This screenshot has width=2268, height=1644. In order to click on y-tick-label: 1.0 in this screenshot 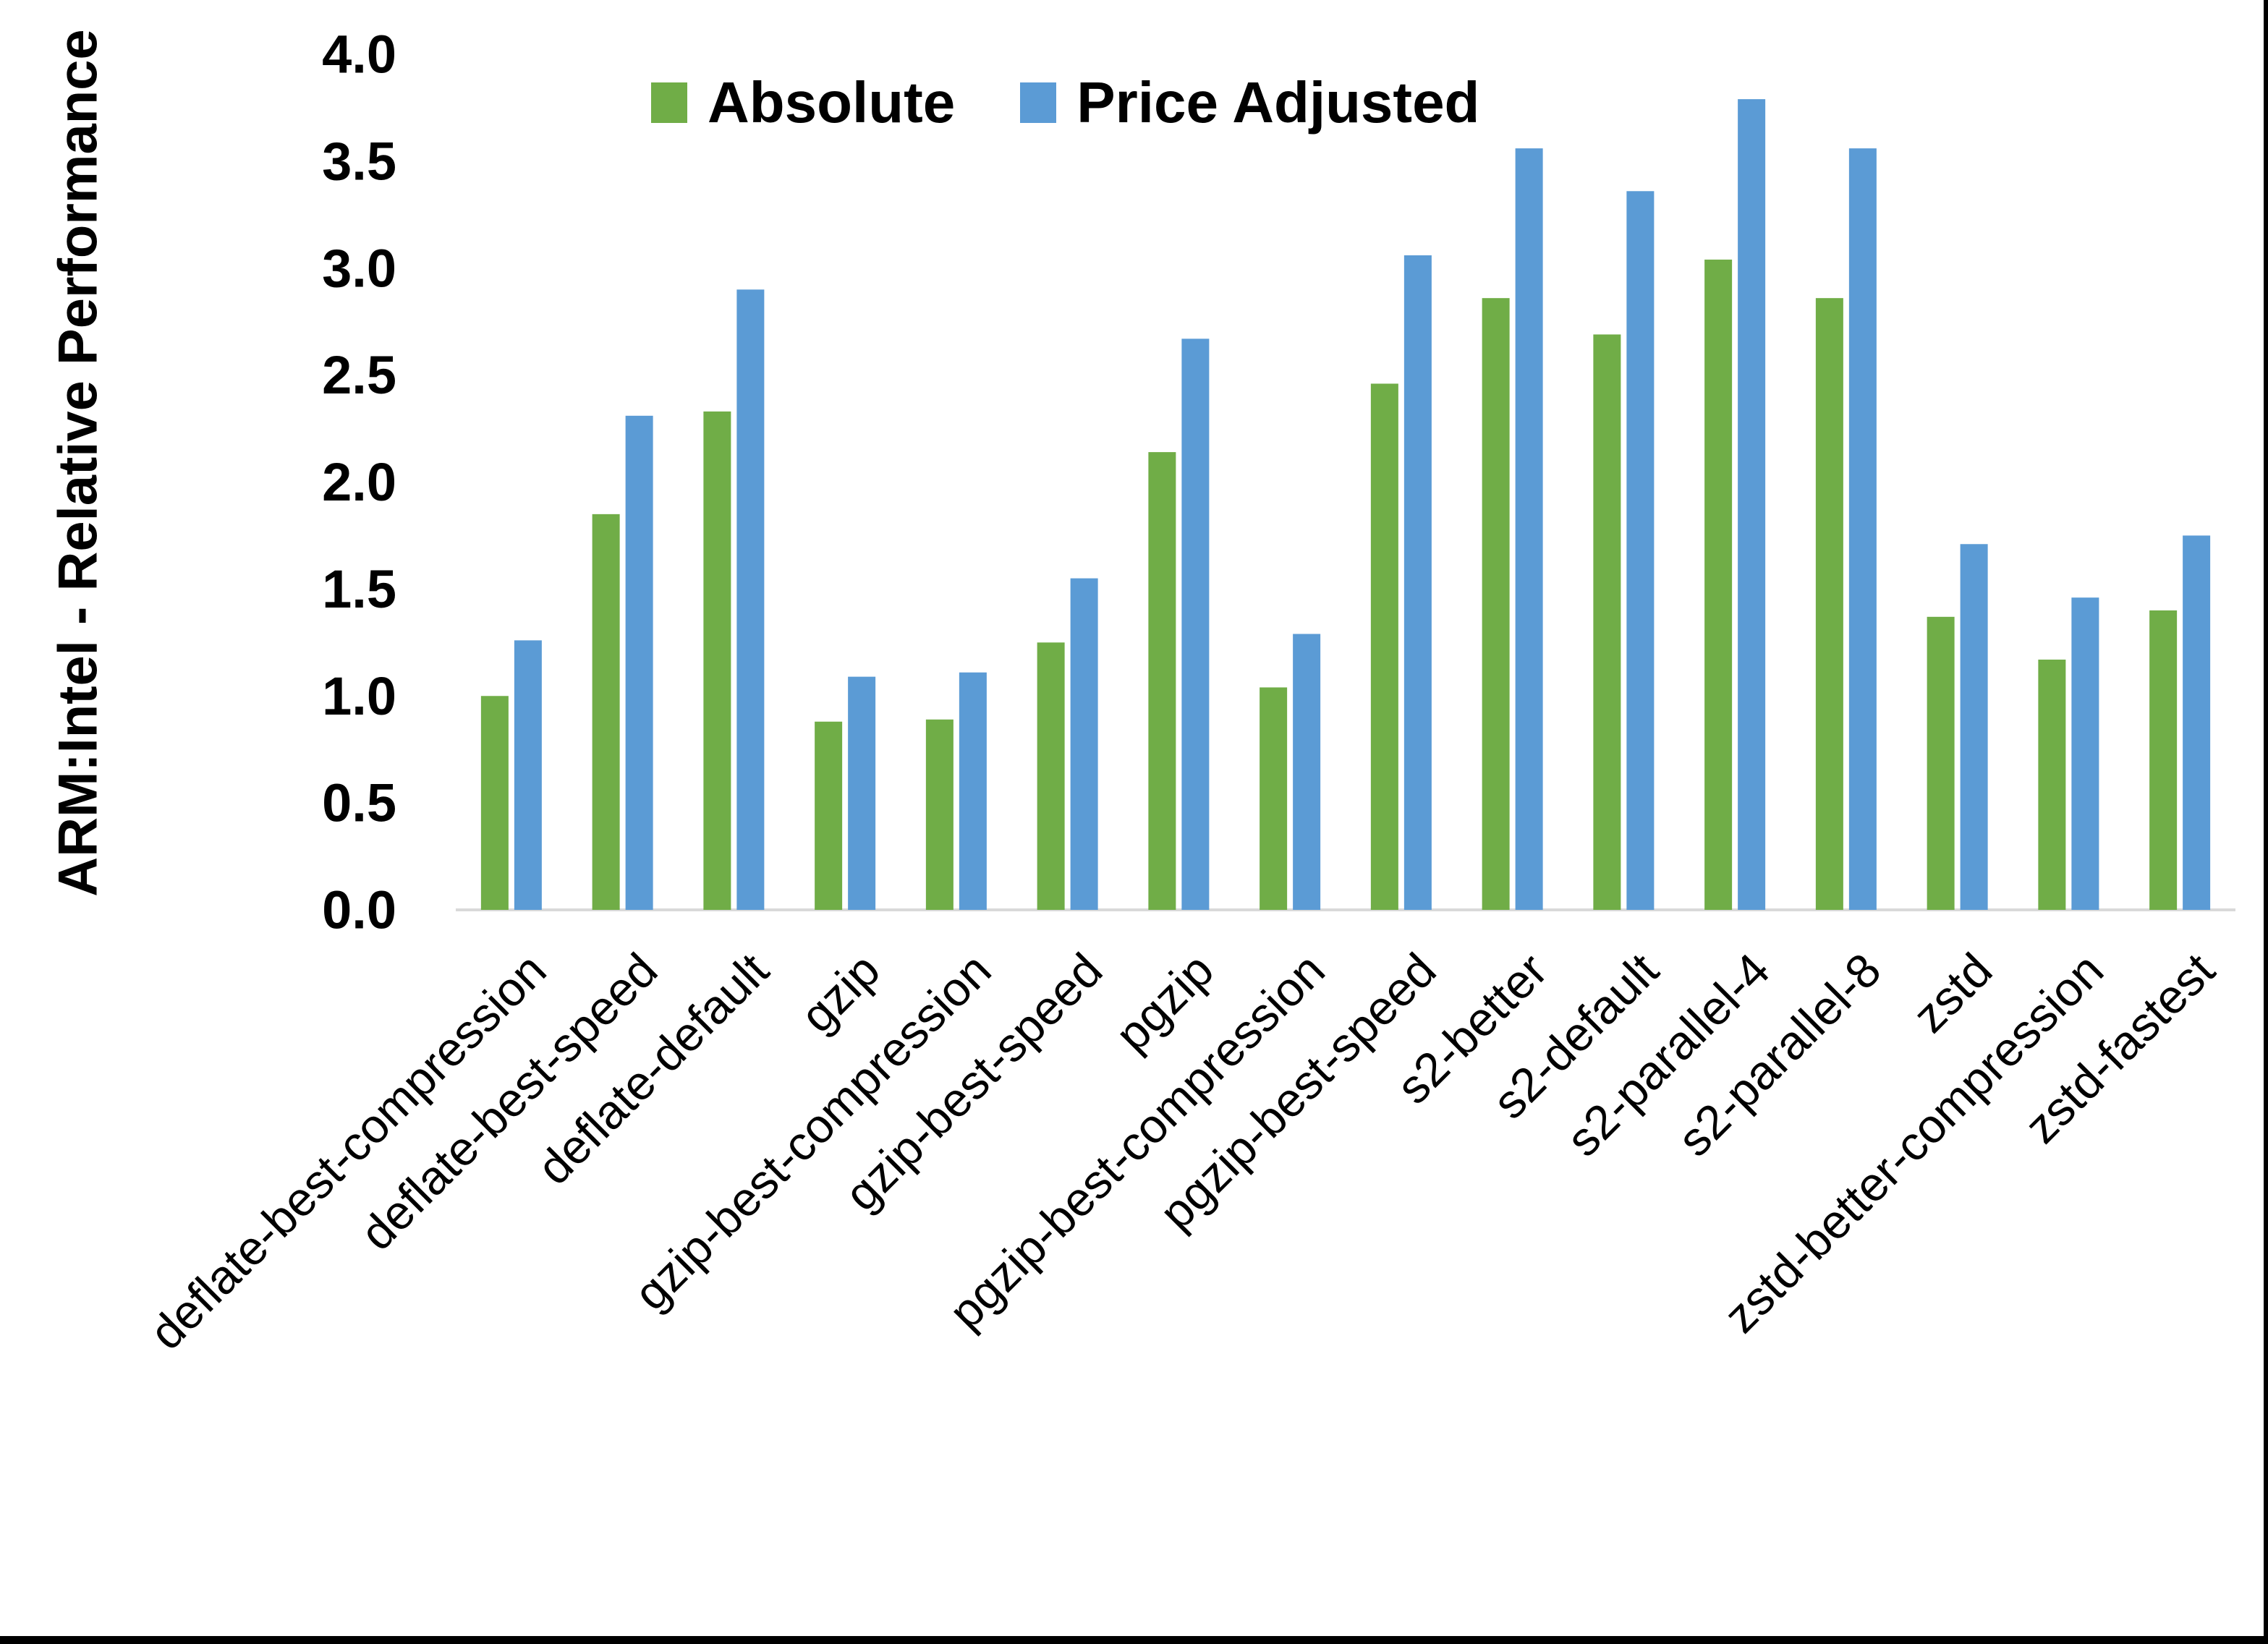, I will do `click(359, 696)`.